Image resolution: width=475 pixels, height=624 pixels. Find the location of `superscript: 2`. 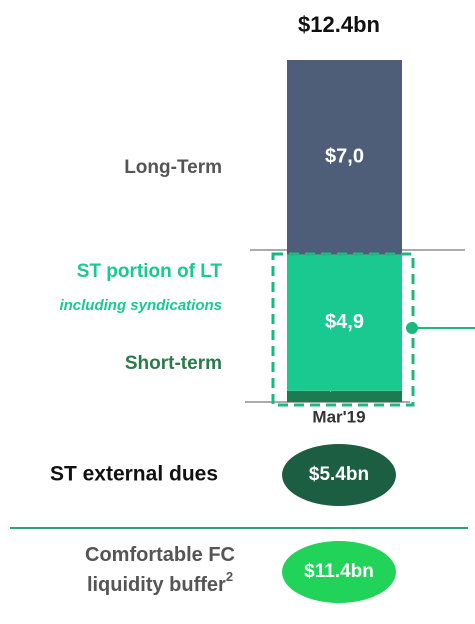

superscript: 2 is located at coordinates (229, 576).